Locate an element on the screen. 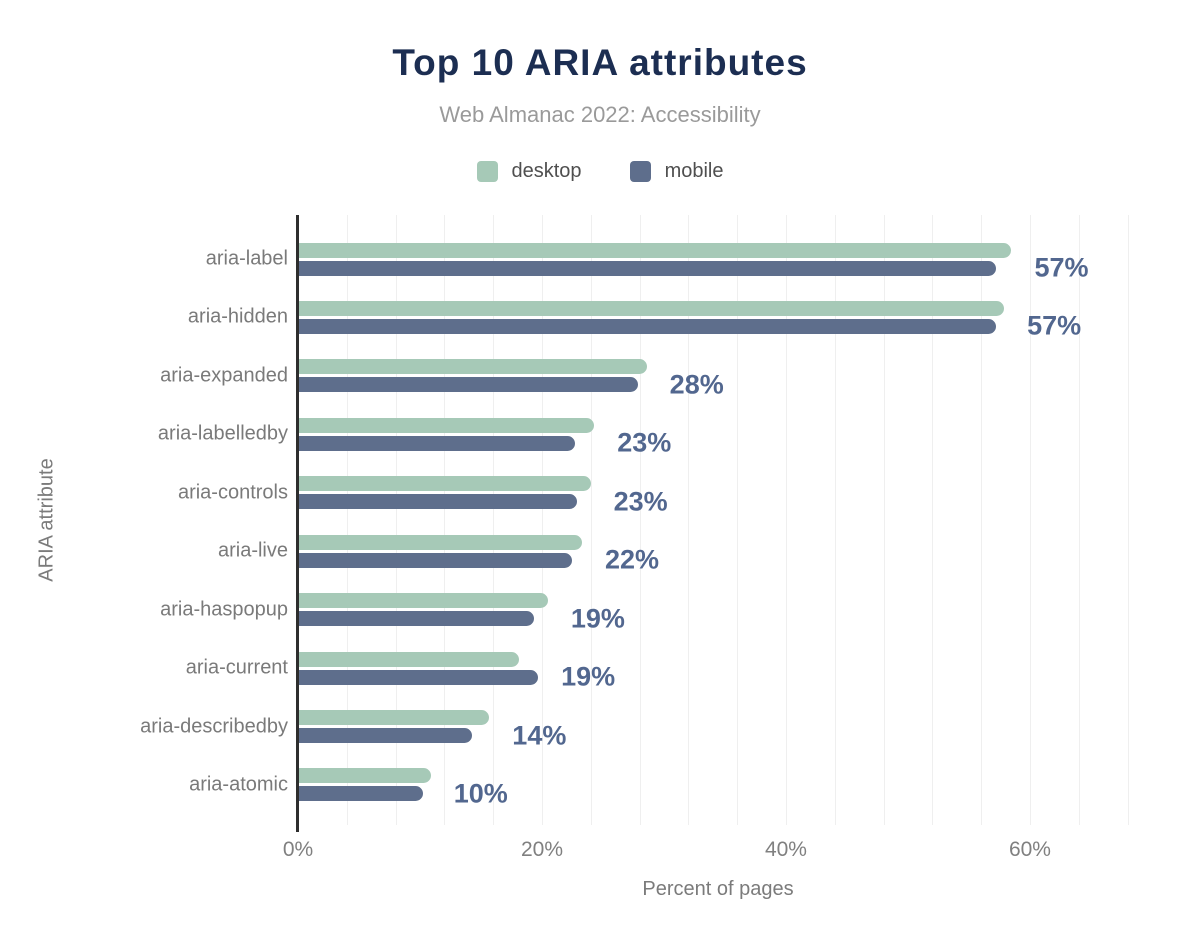 The height and width of the screenshot is (946, 1200). value-label: 28% is located at coordinates (696, 384).